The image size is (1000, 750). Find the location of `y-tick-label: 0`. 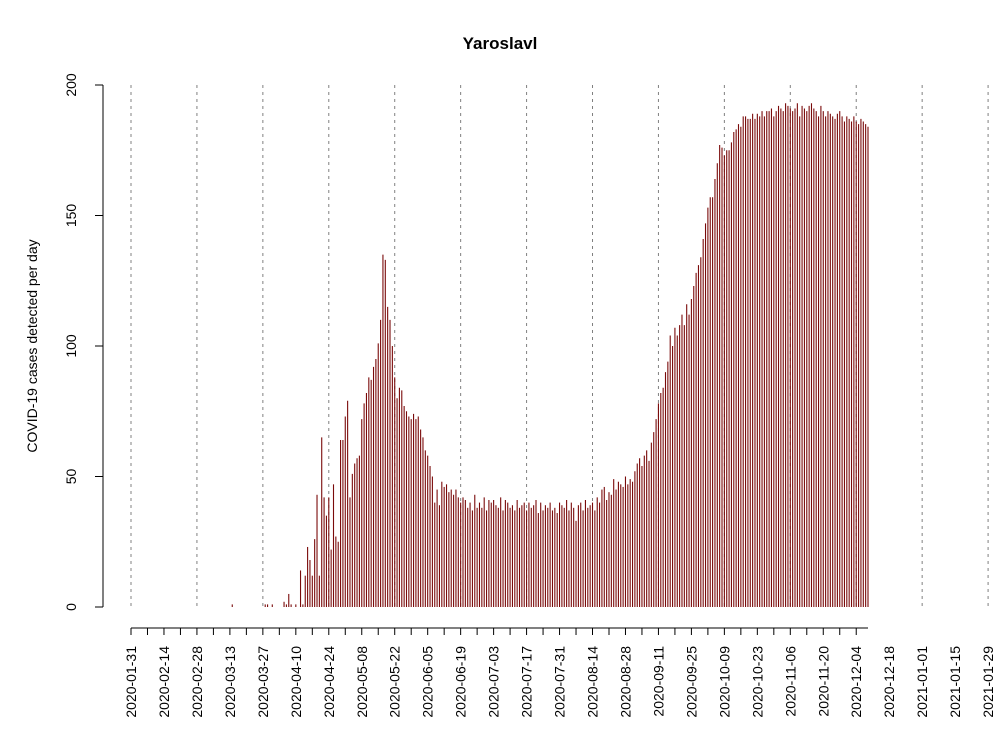

y-tick-label: 0 is located at coordinates (71, 607).